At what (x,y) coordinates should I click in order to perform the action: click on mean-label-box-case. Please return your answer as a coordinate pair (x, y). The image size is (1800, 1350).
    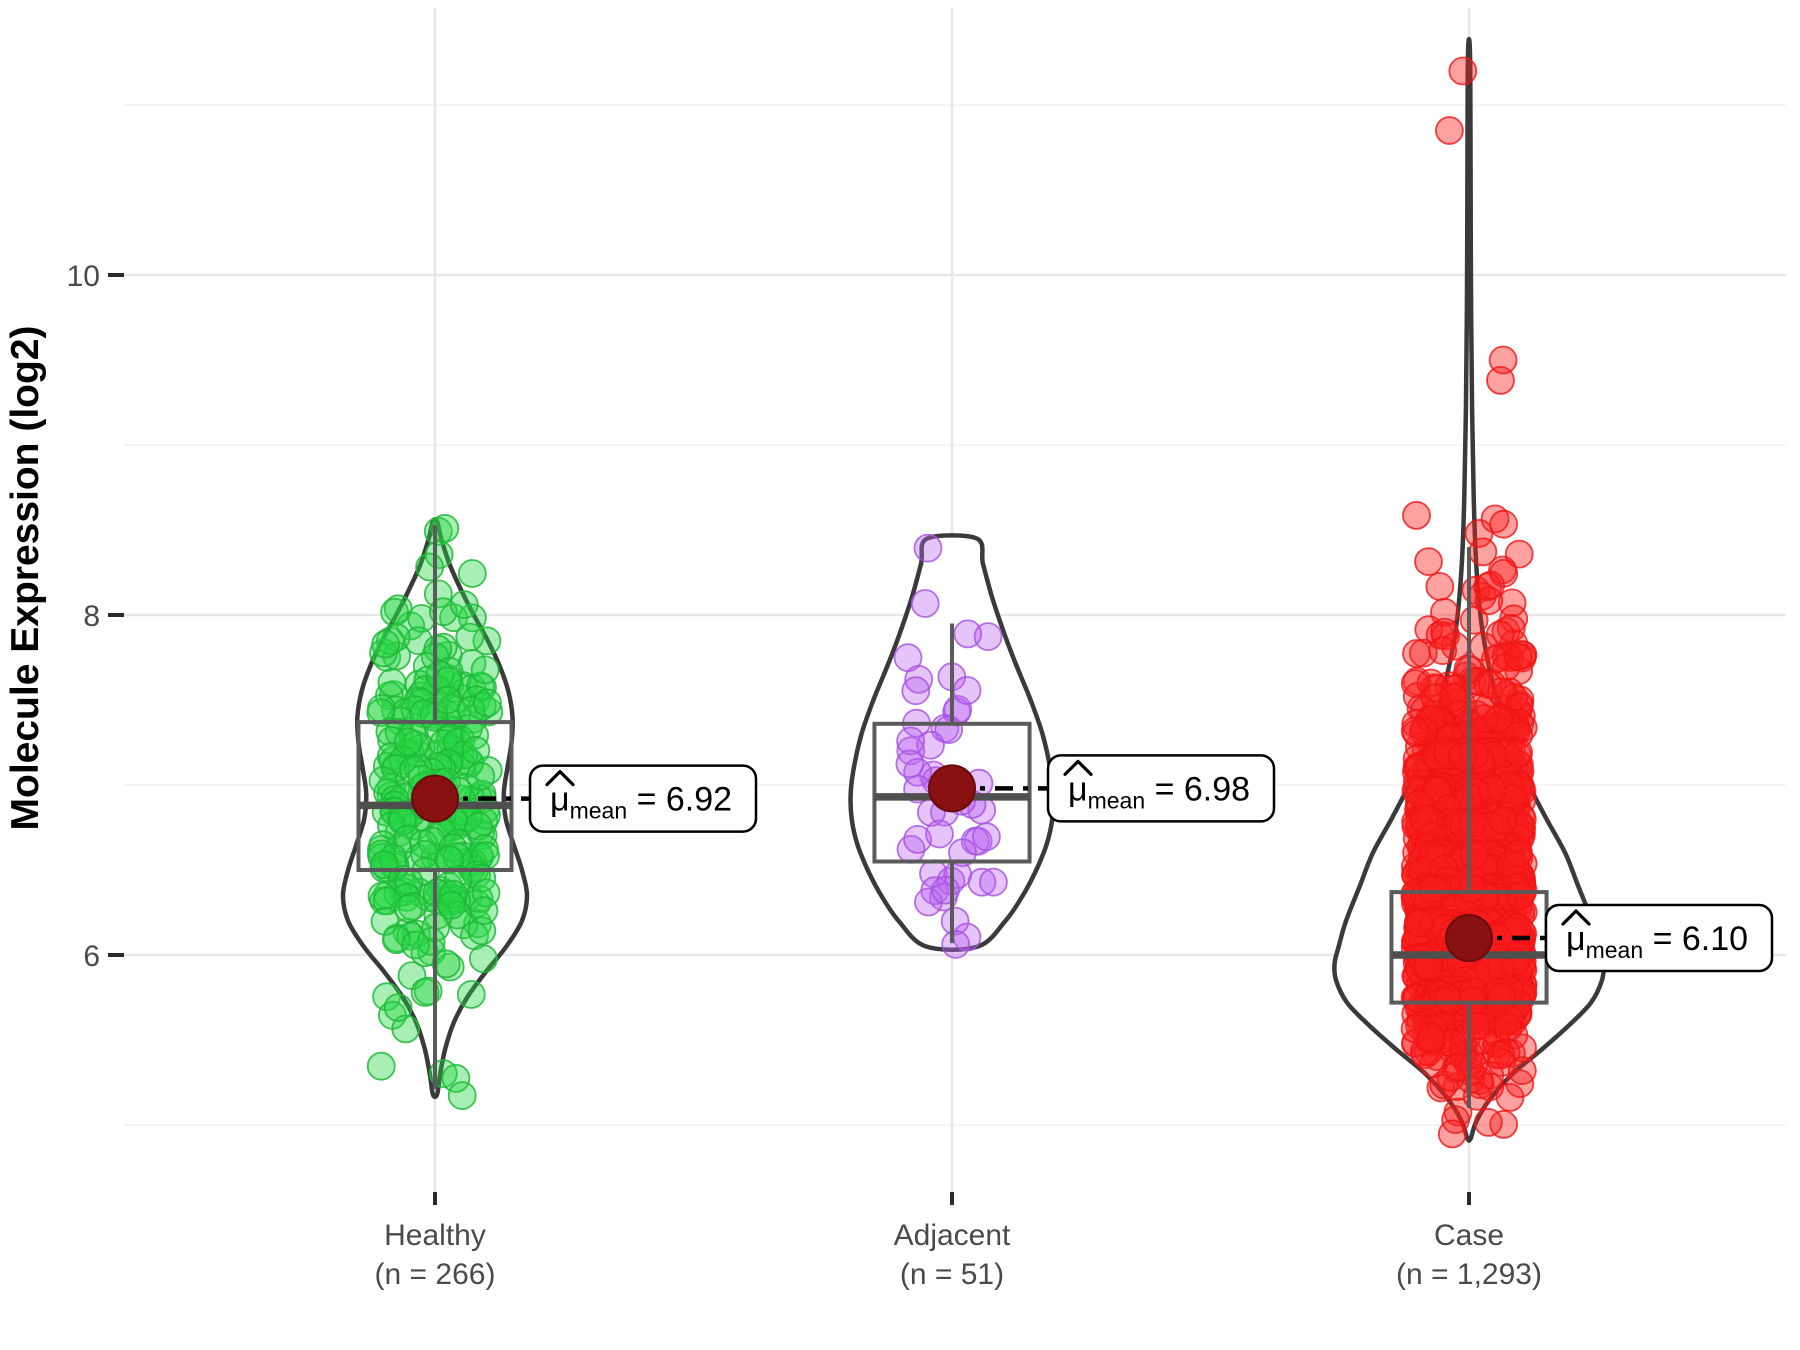
    Looking at the image, I should click on (1659, 938).